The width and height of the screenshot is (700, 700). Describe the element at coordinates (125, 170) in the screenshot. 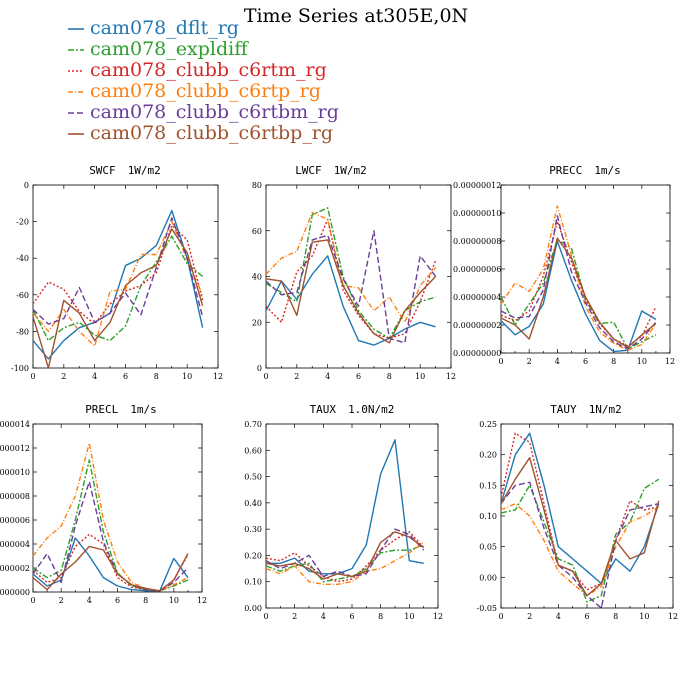

I see `panel-title: SWCF 1W/m2` at that location.